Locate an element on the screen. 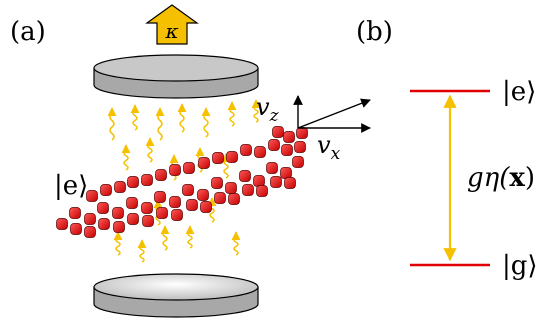 The height and width of the screenshot is (329, 555). bottom-mirror is located at coordinates (176, 295).